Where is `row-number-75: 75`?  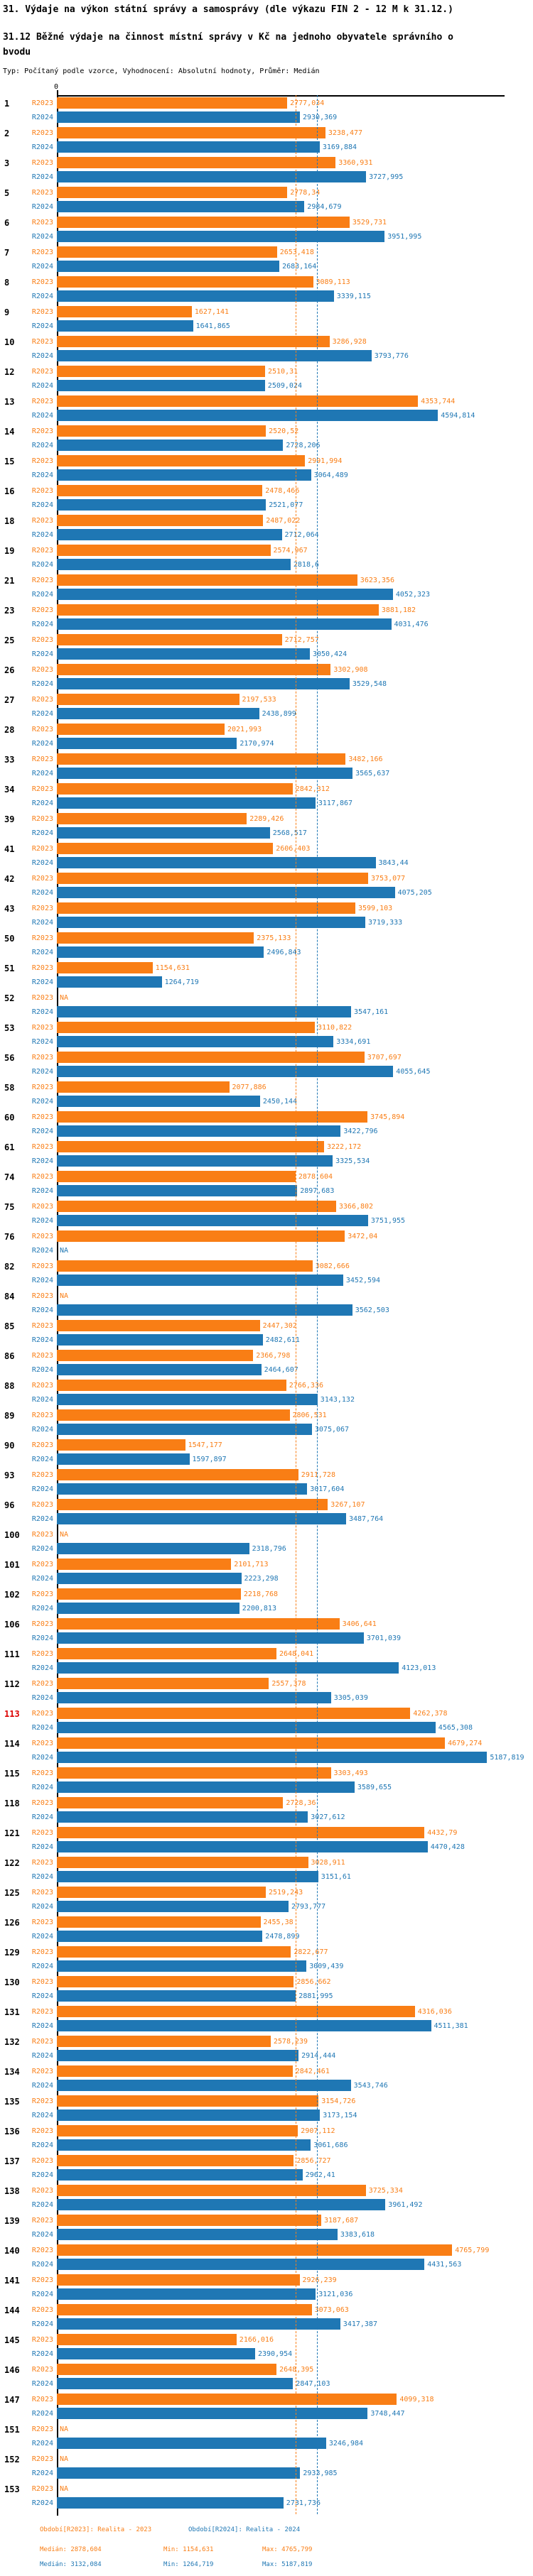 row-number-75: 75 is located at coordinates (9, 1207).